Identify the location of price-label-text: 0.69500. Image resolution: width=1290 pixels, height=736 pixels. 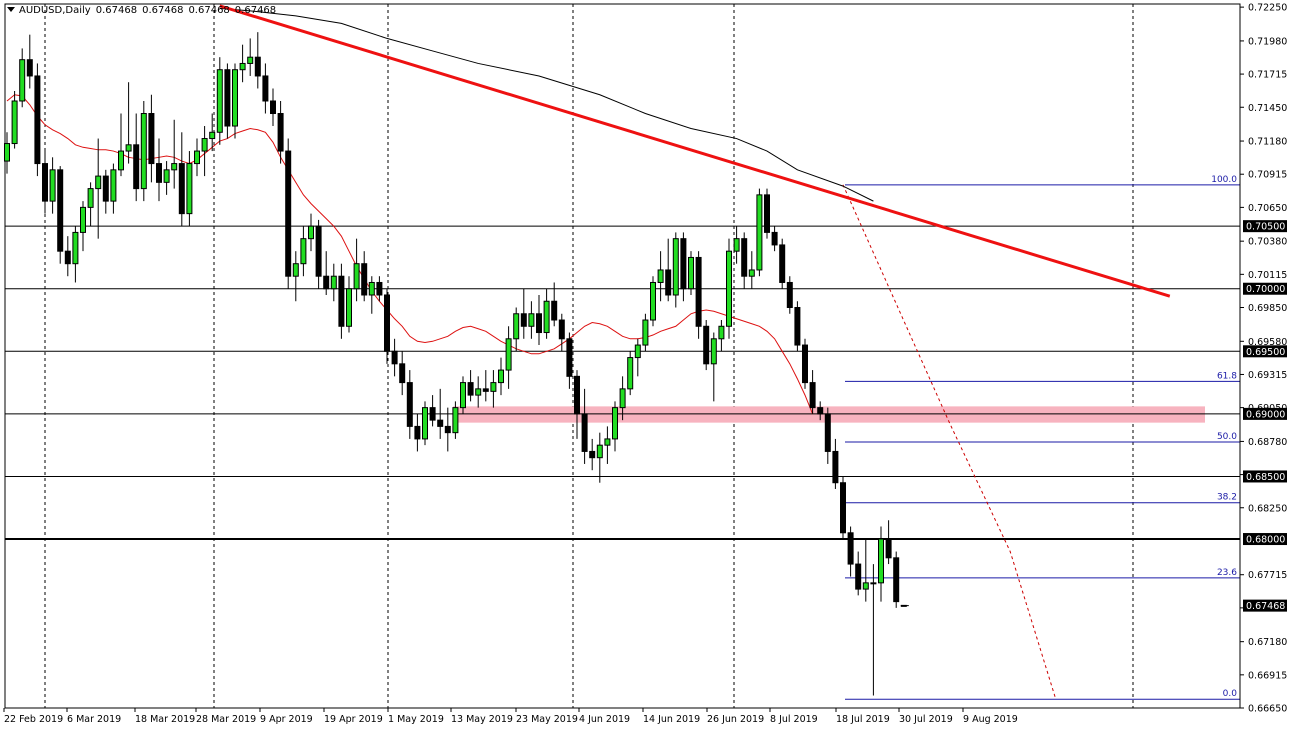
(1265, 352).